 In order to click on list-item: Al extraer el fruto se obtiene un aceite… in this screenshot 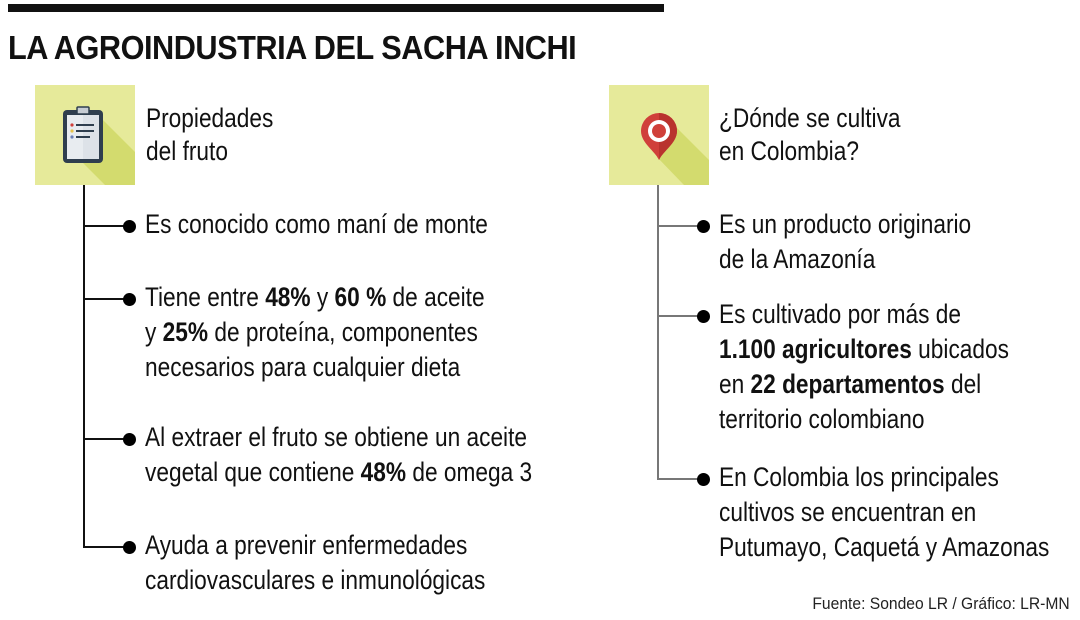, I will do `click(338, 455)`.